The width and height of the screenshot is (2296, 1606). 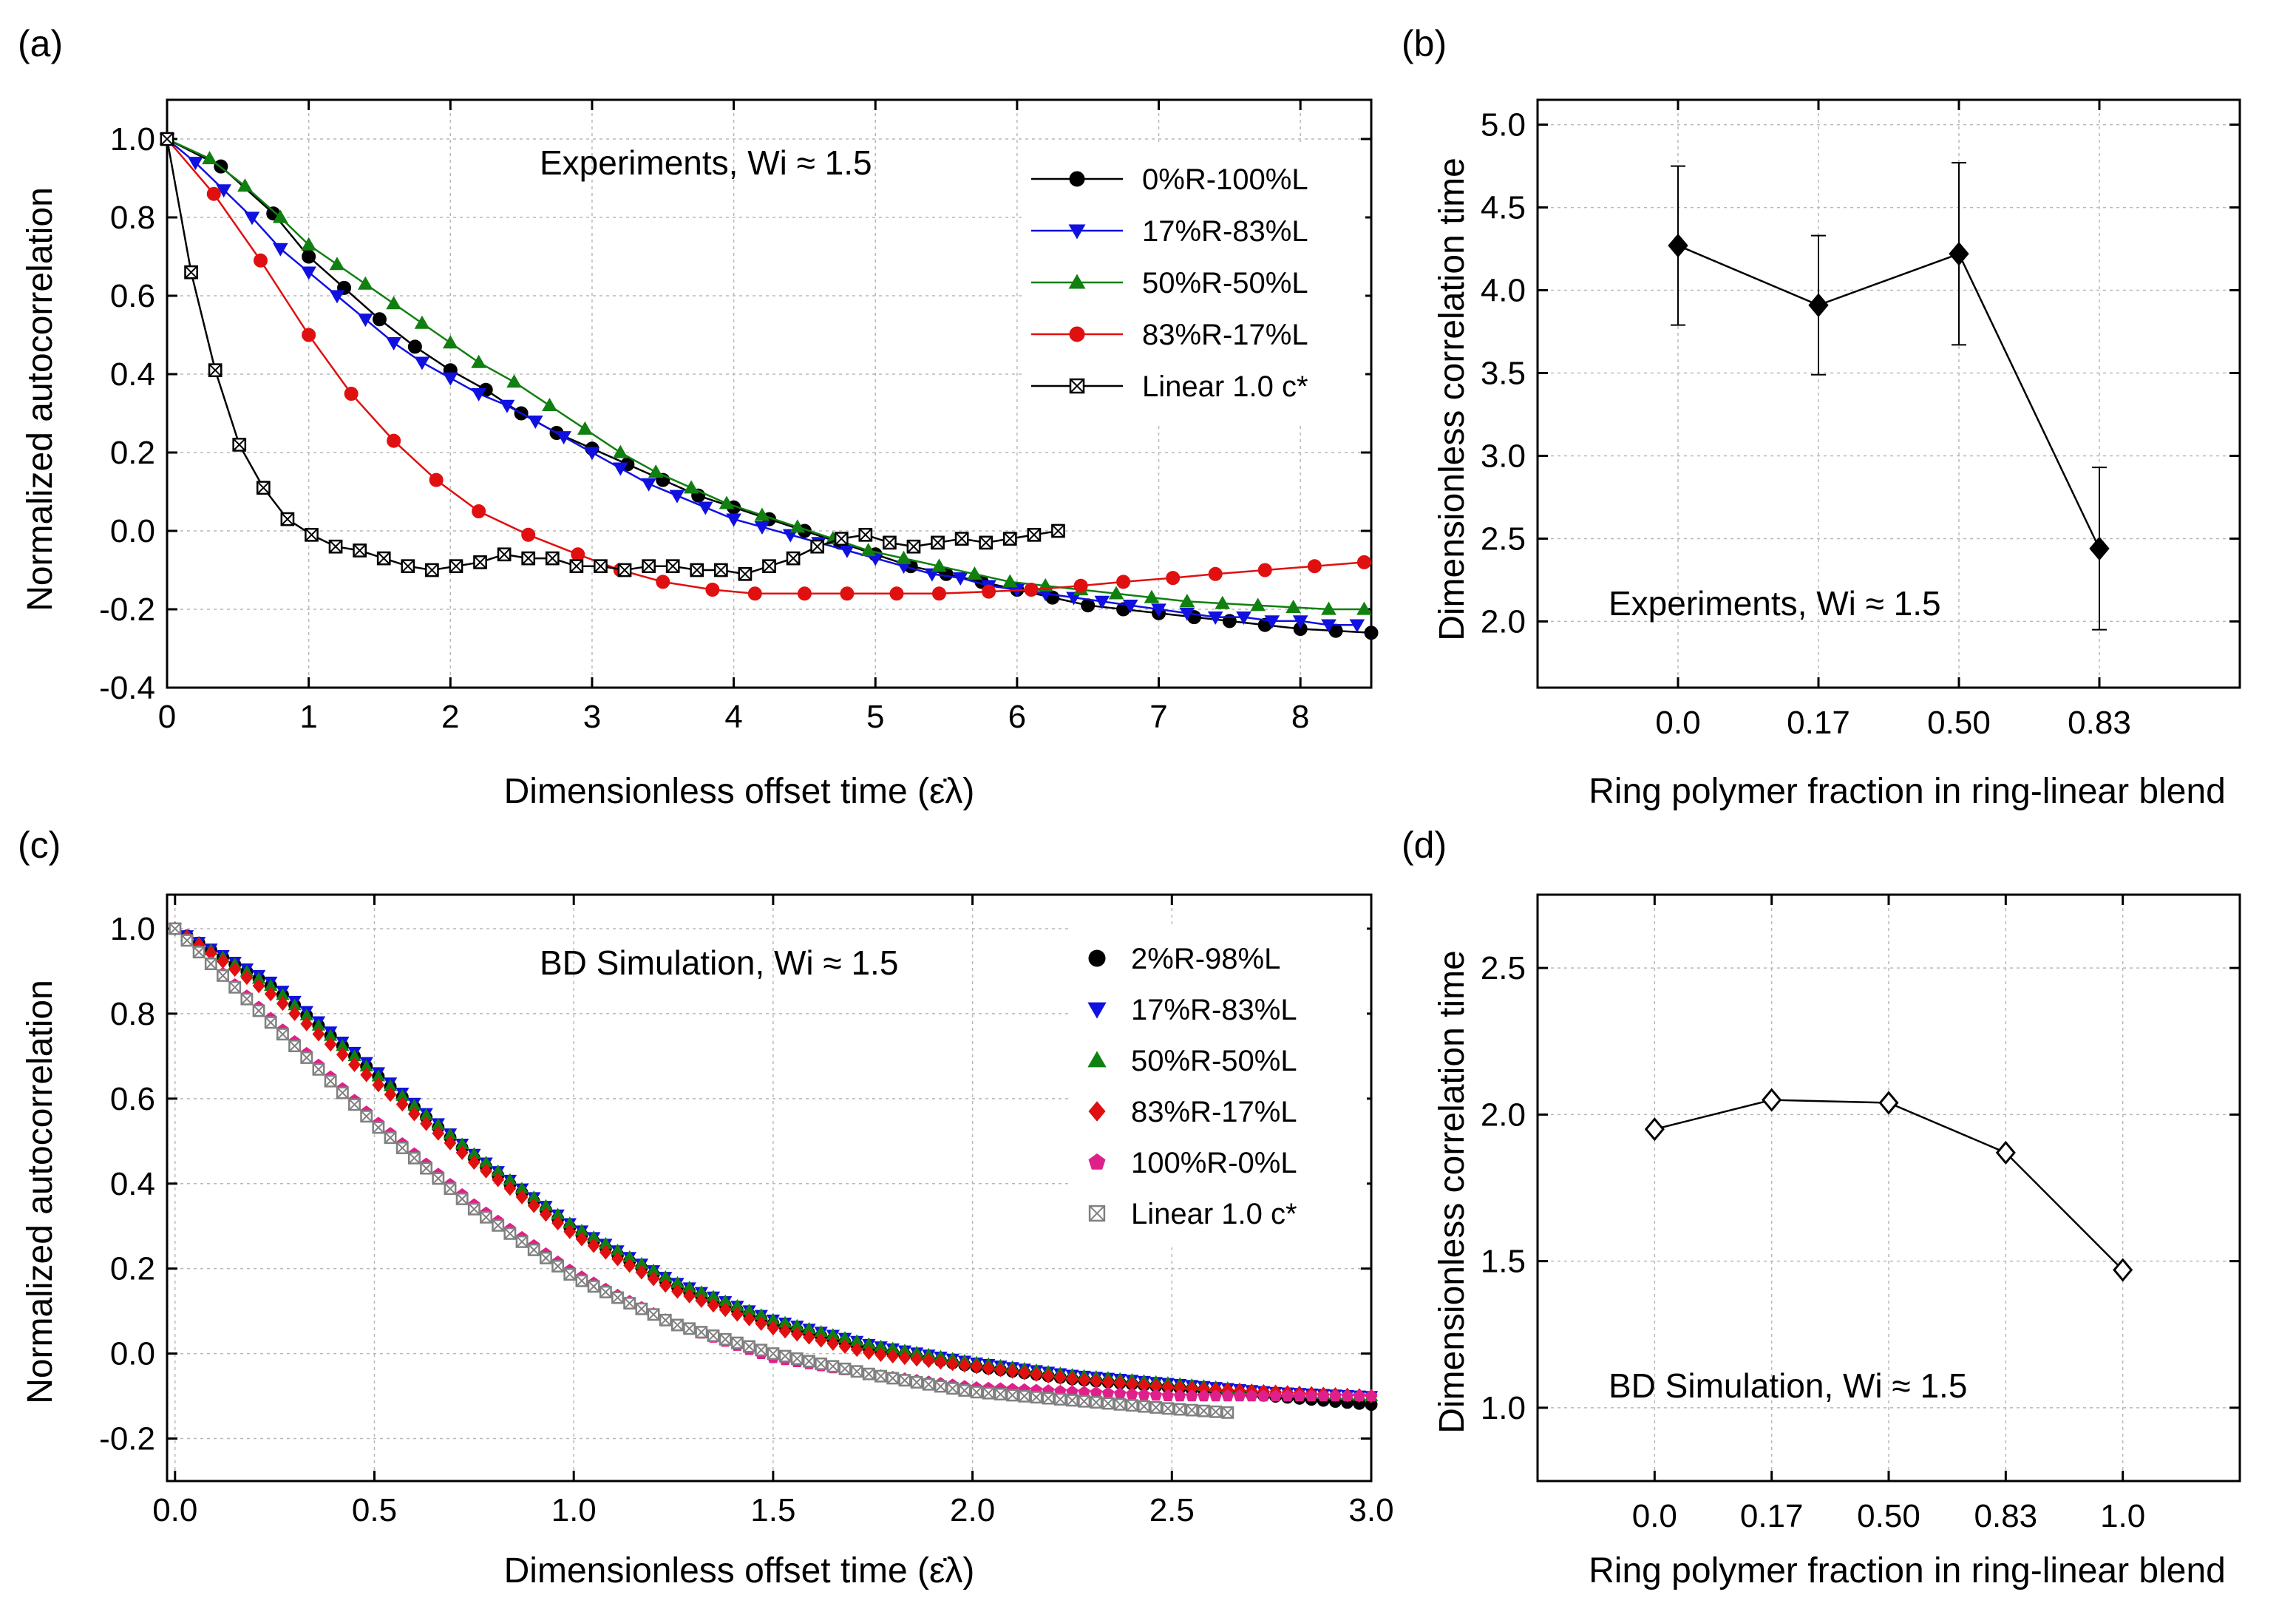 I want to click on panel-a-x-tick-label: 2, so click(x=450, y=717).